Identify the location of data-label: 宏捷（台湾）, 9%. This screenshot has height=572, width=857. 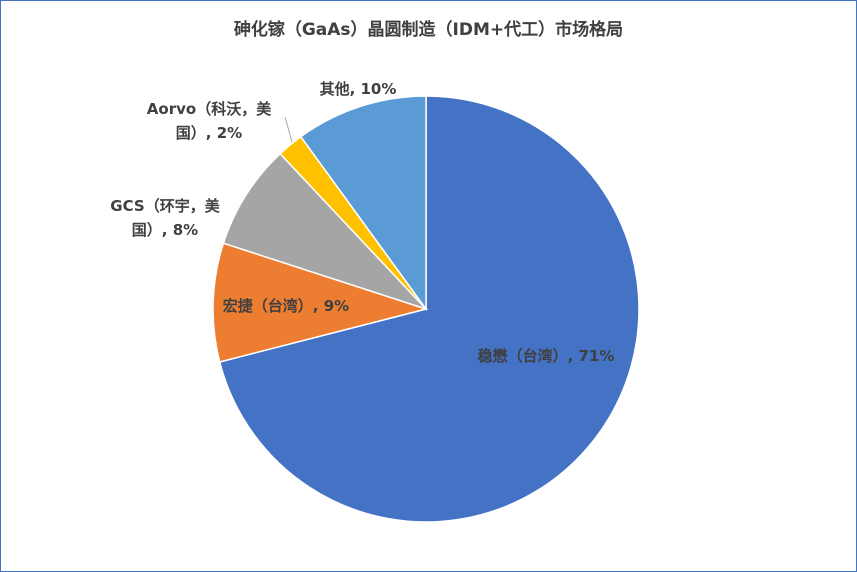
(286, 306).